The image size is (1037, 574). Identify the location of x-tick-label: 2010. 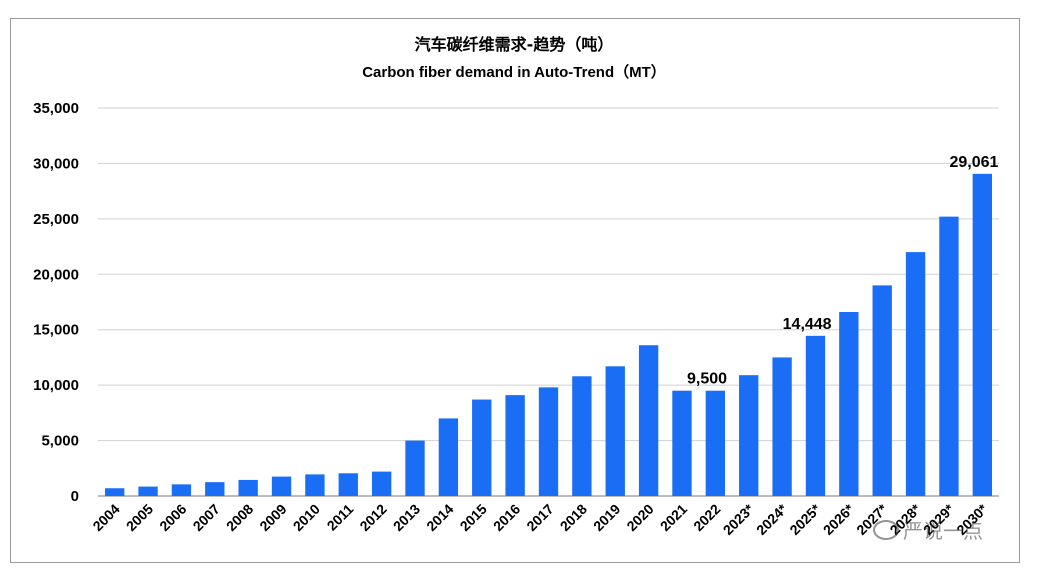
(306, 517).